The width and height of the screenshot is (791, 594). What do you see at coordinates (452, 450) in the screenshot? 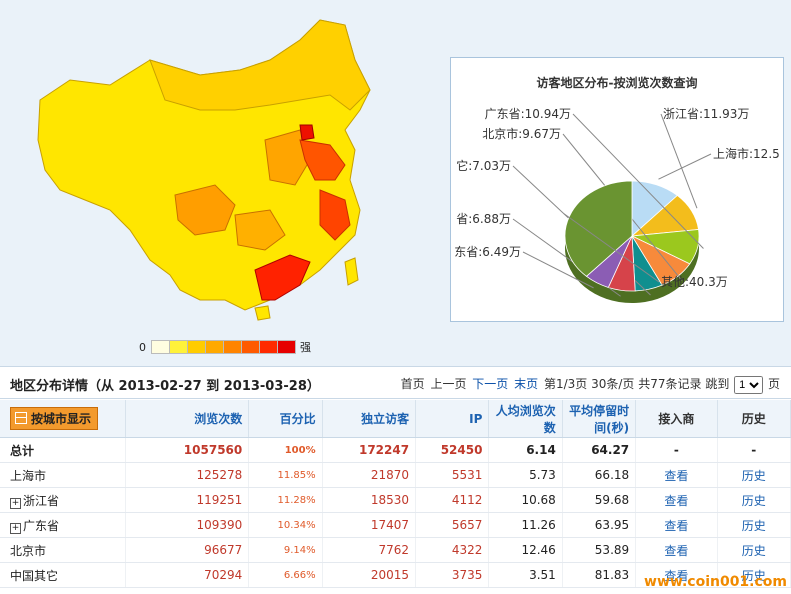
I see `total-ip: 52450` at bounding box center [452, 450].